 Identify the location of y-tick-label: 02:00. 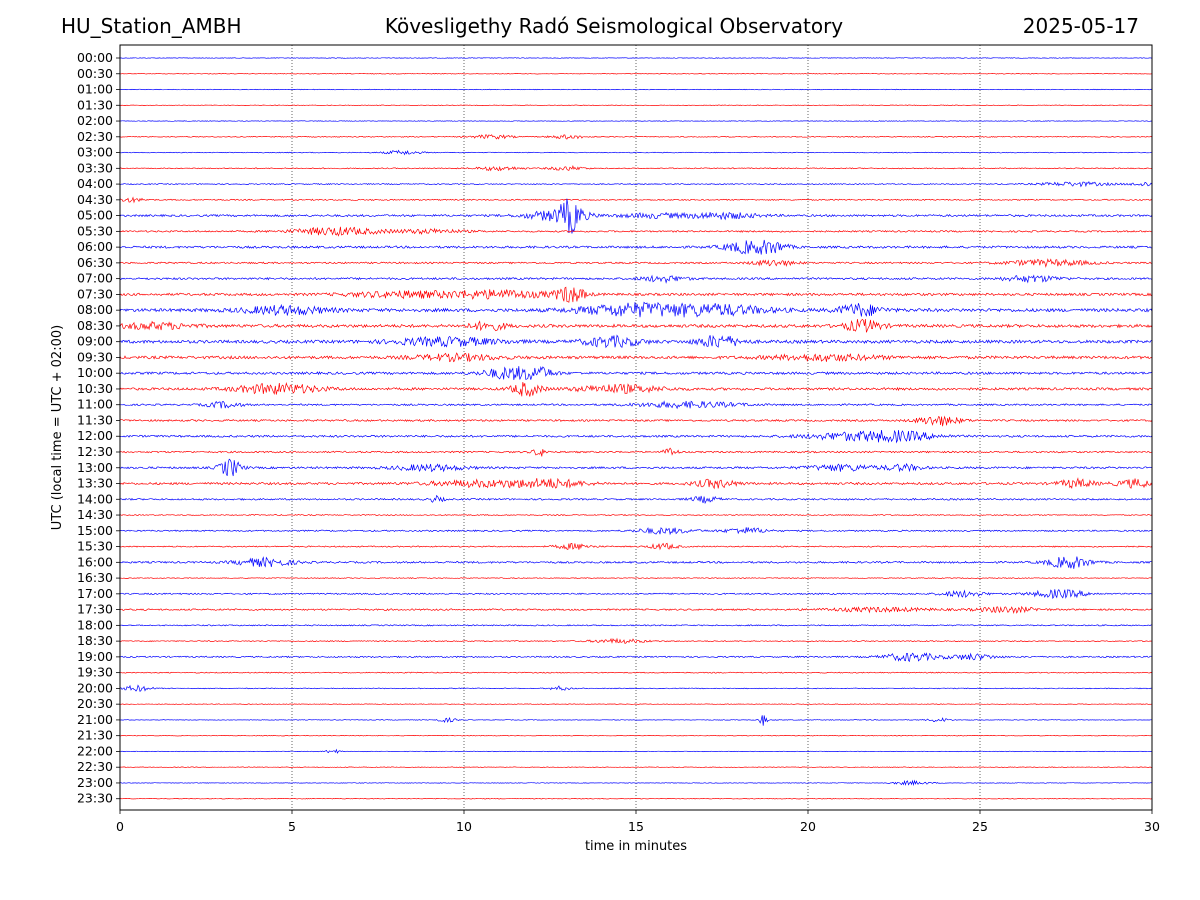
(95, 120).